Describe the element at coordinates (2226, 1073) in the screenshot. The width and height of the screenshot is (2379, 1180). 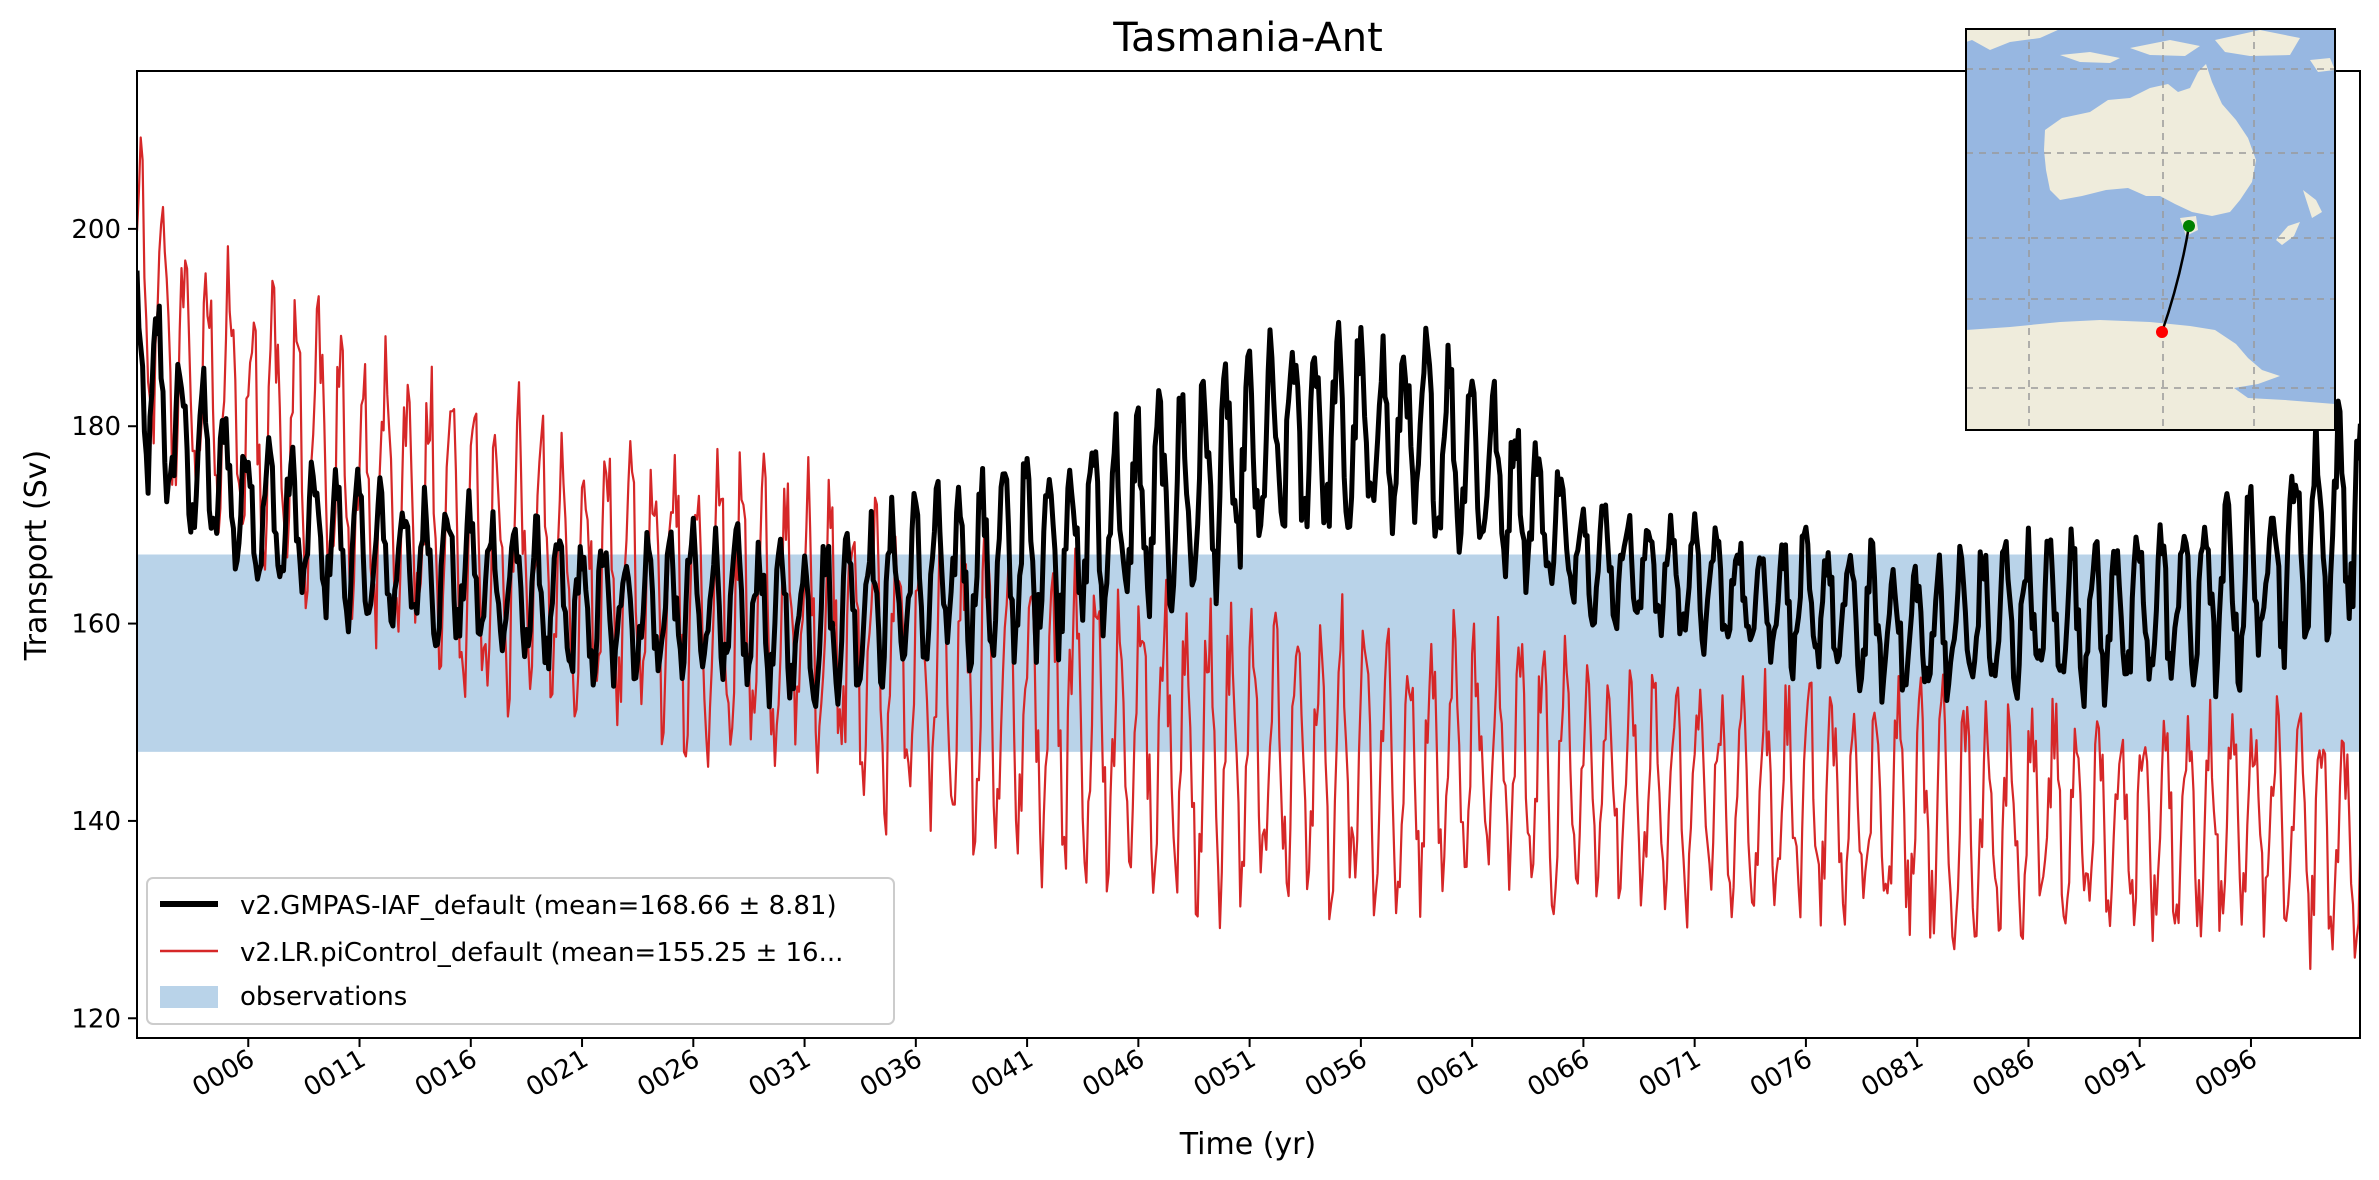
I see `x-tick-label: 0096` at that location.